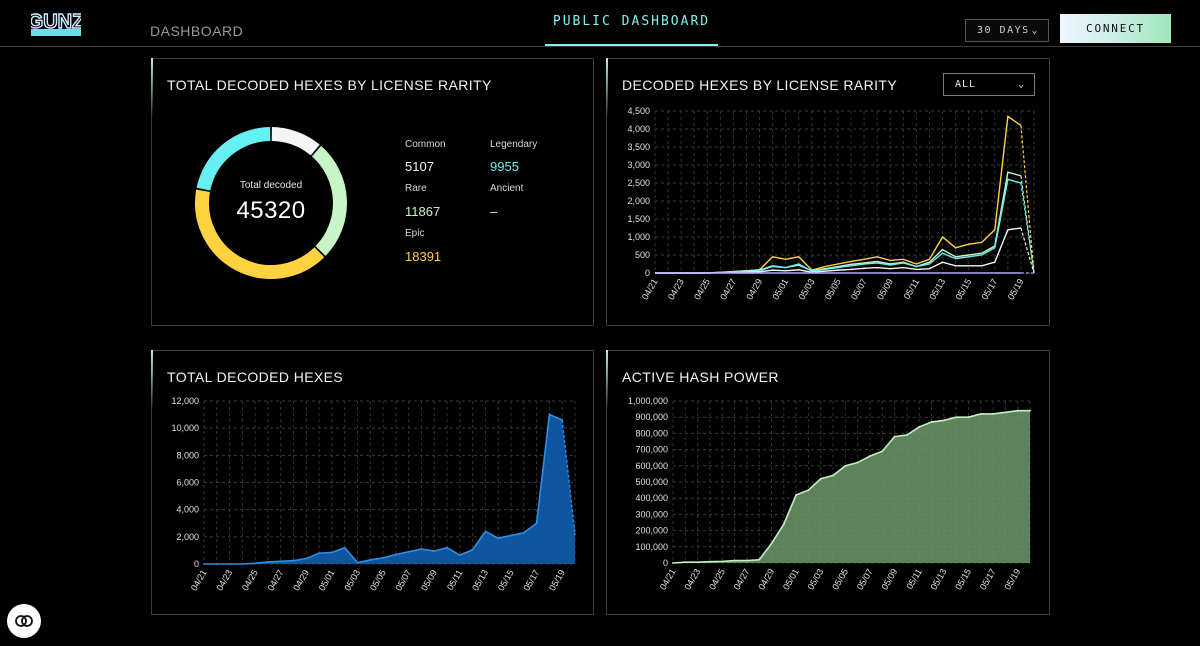 The width and height of the screenshot is (1200, 646). What do you see at coordinates (989, 84) in the screenshot?
I see `rarity-filter-select: ALL ⌄` at bounding box center [989, 84].